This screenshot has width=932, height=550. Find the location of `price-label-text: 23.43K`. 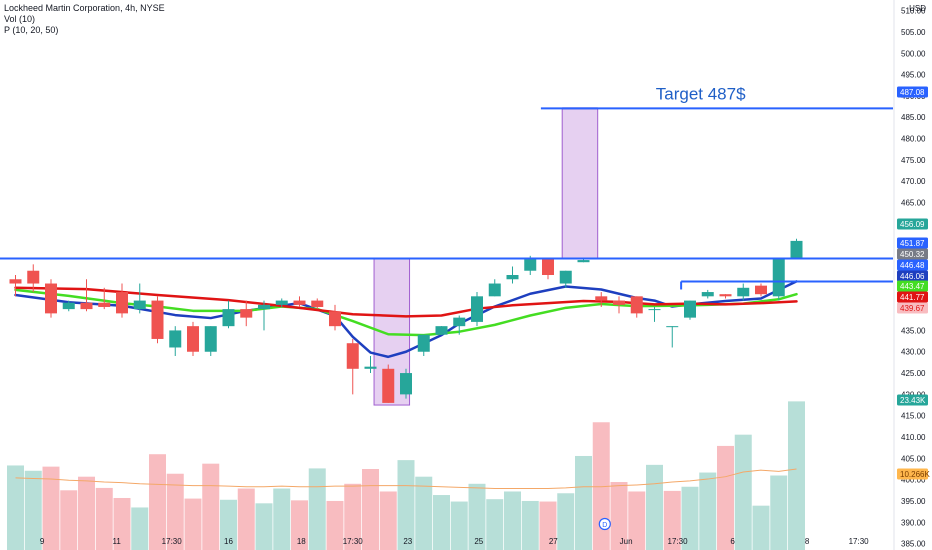

price-label-text: 23.43K is located at coordinates (913, 400).